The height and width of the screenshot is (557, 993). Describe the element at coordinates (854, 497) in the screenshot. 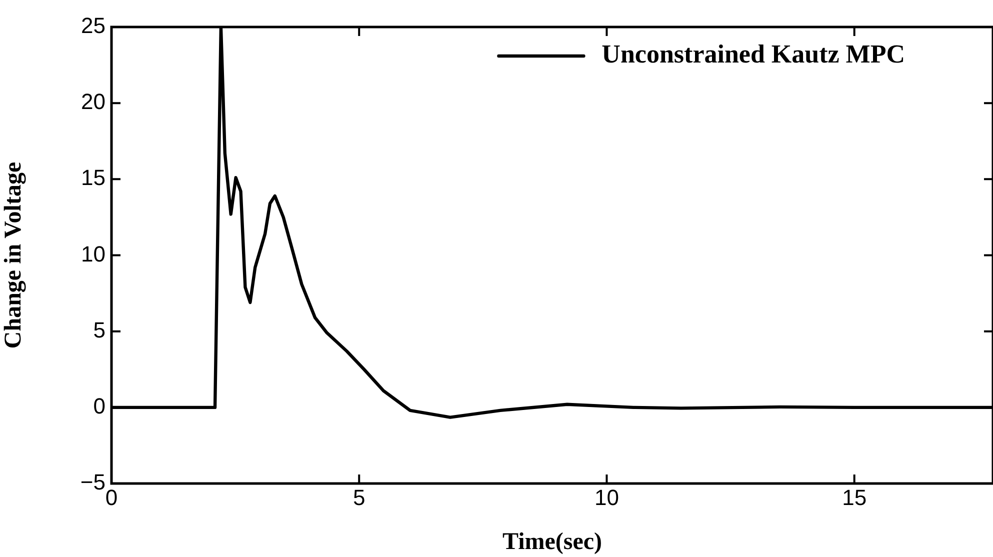

I see `x-tick-label: 15` at that location.